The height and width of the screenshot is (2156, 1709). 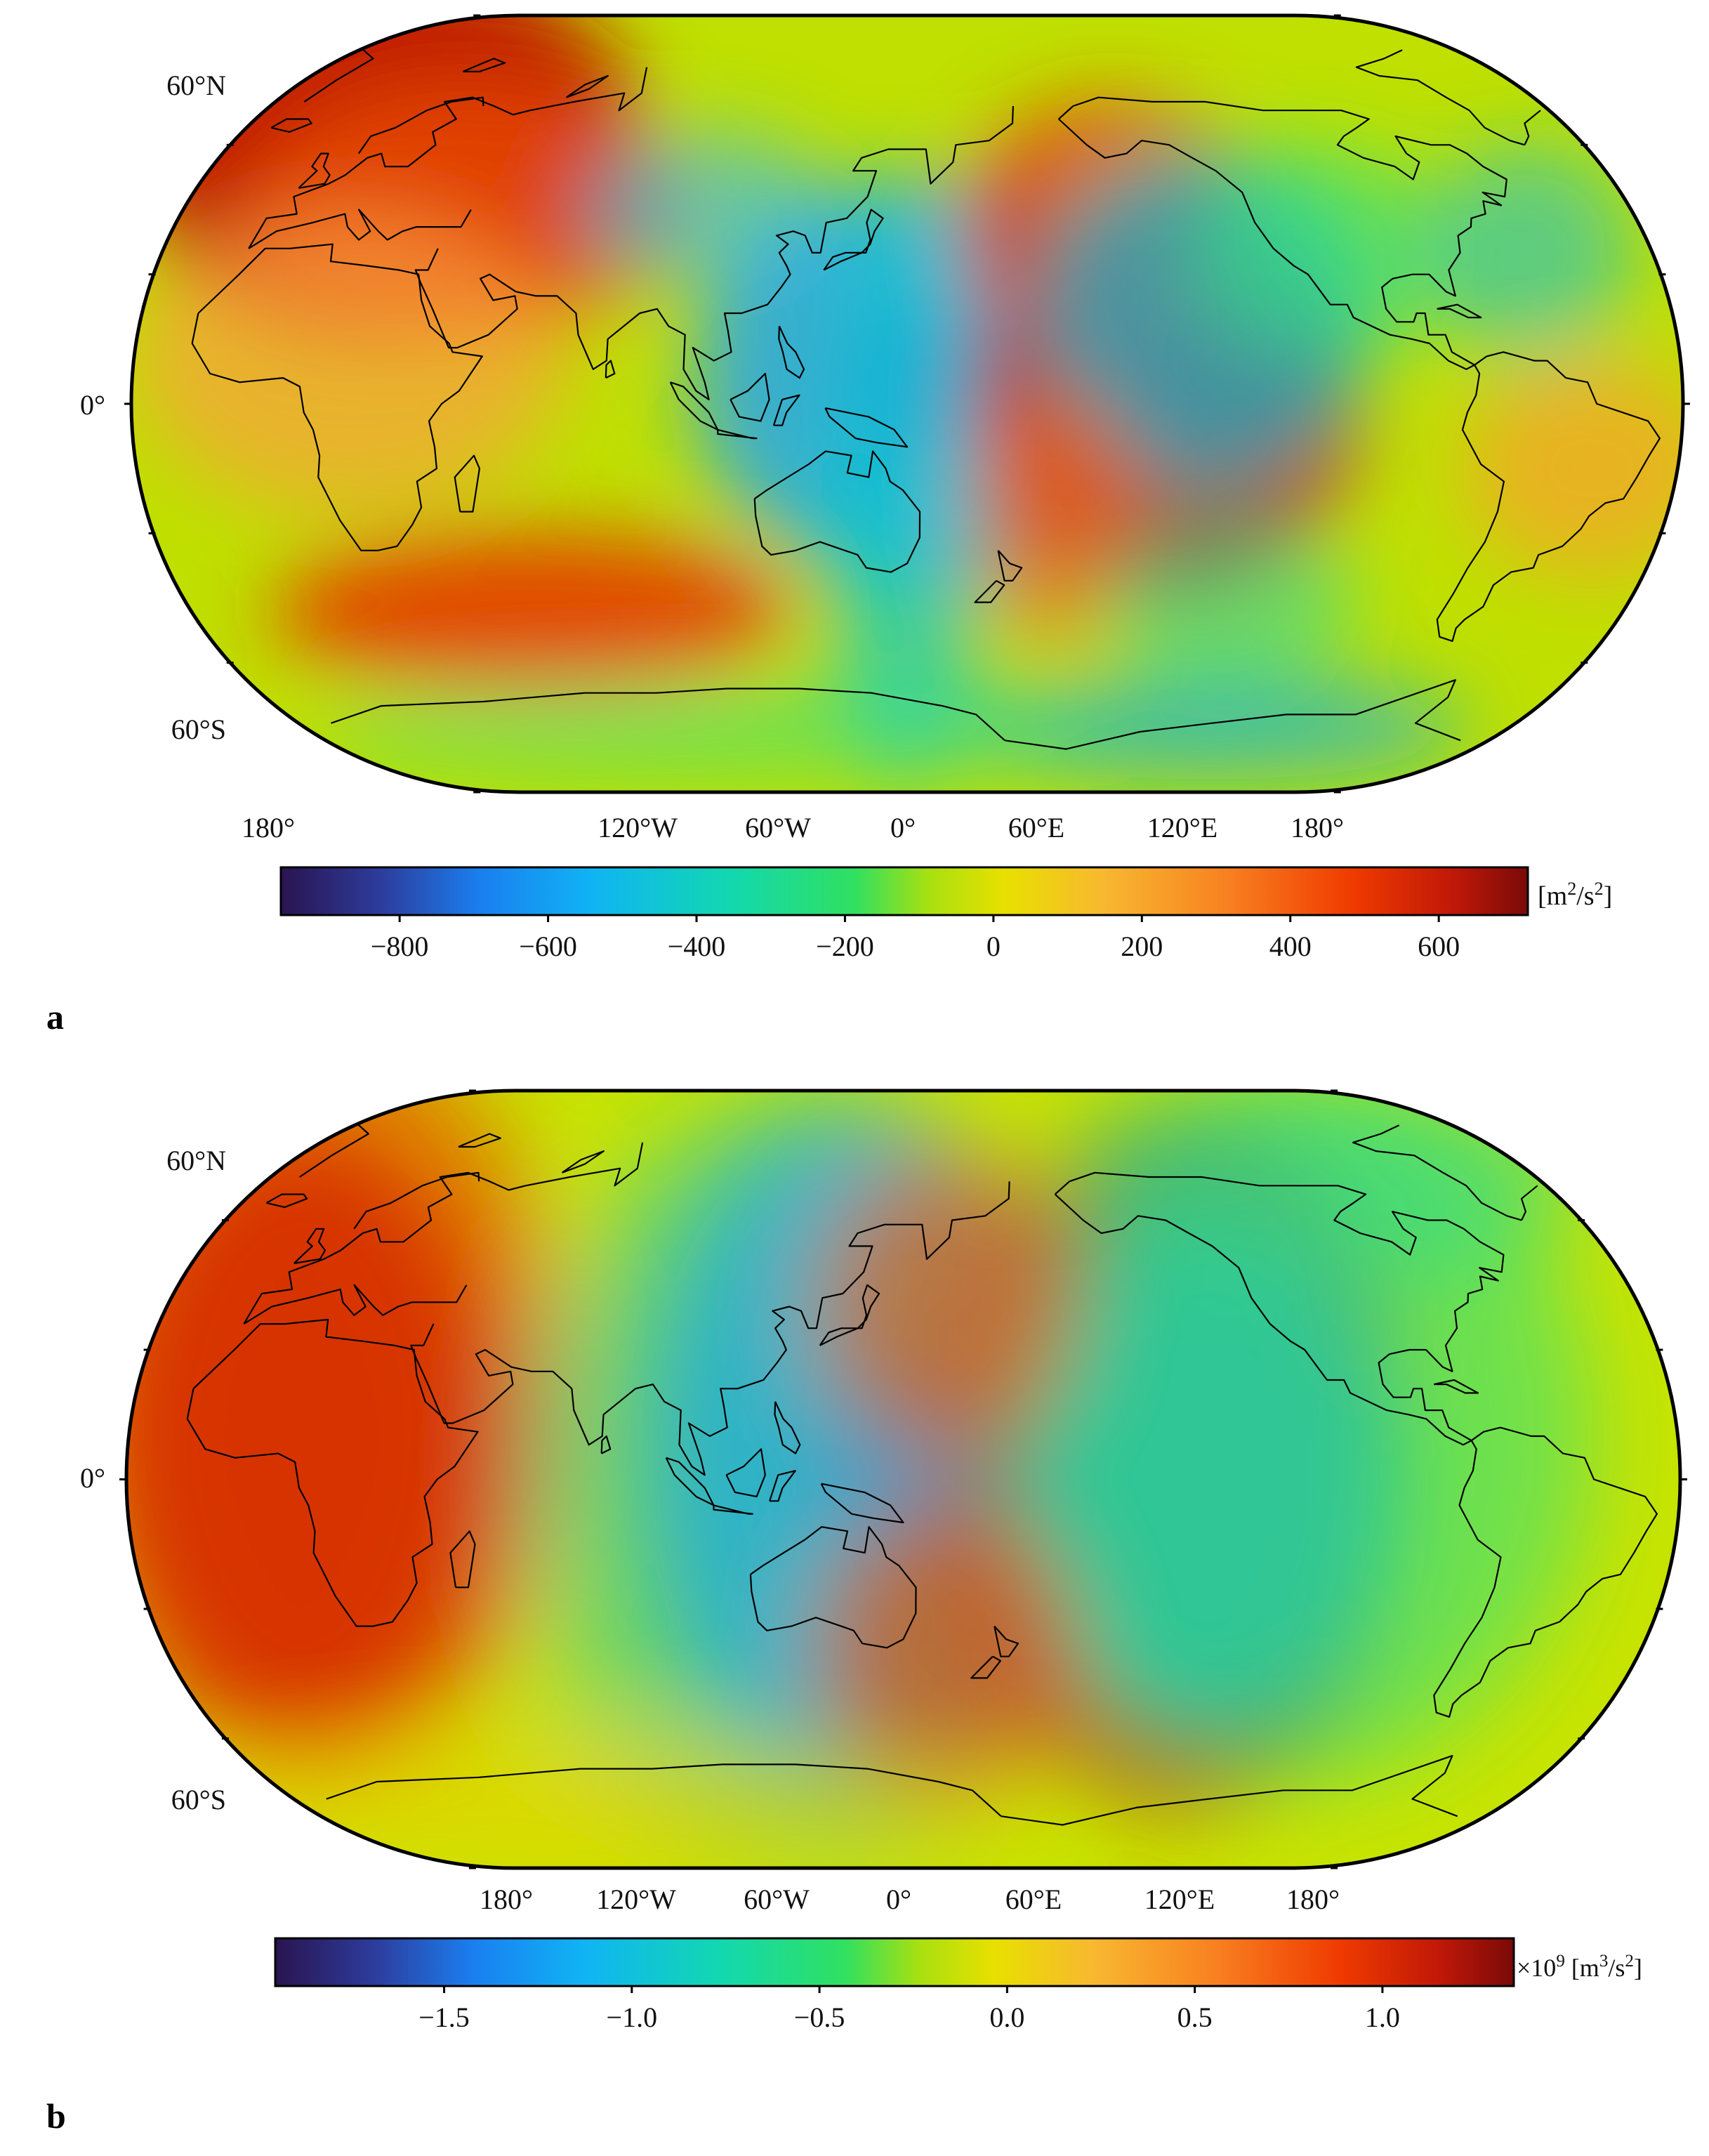 What do you see at coordinates (444, 2017) in the screenshot?
I see `colorbar-tick-label: −1.5` at bounding box center [444, 2017].